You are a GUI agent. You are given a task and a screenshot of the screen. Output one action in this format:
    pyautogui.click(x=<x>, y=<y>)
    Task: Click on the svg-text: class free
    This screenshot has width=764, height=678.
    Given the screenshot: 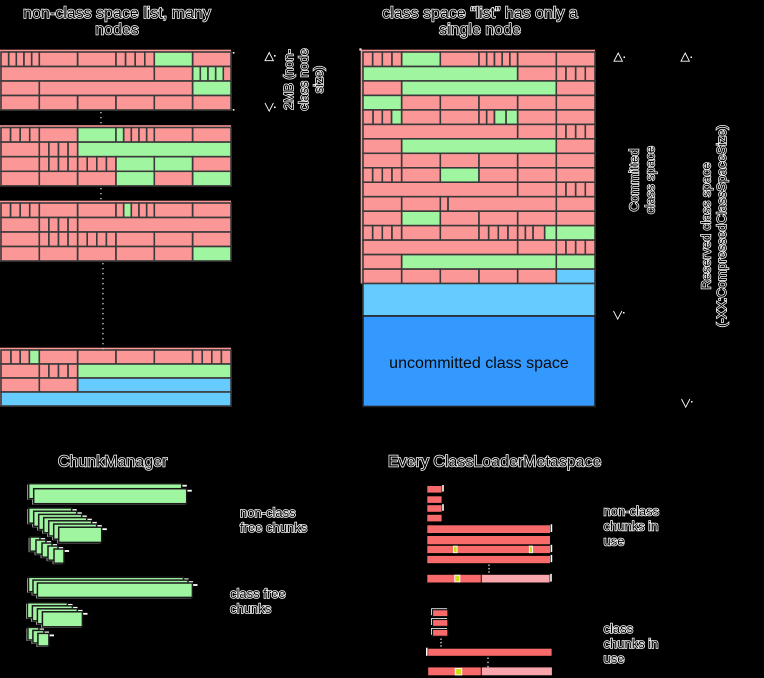 What is the action you would take?
    pyautogui.click(x=258, y=593)
    